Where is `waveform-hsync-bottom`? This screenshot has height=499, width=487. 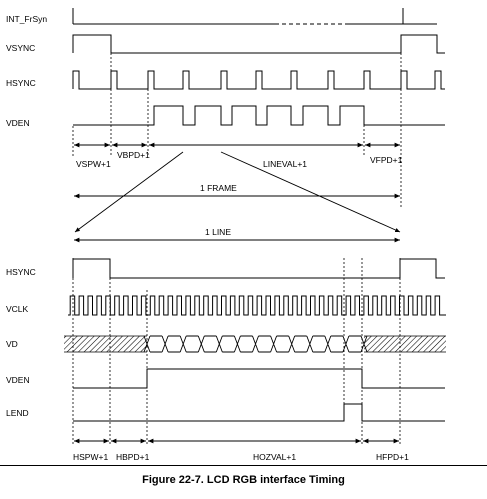
waveform-hsync-bottom is located at coordinates (258, 268).